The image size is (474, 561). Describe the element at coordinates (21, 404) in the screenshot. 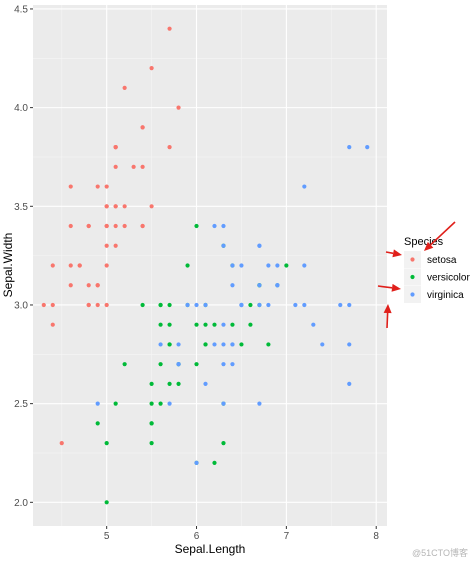

I see `y-tick-label: 2.5` at that location.